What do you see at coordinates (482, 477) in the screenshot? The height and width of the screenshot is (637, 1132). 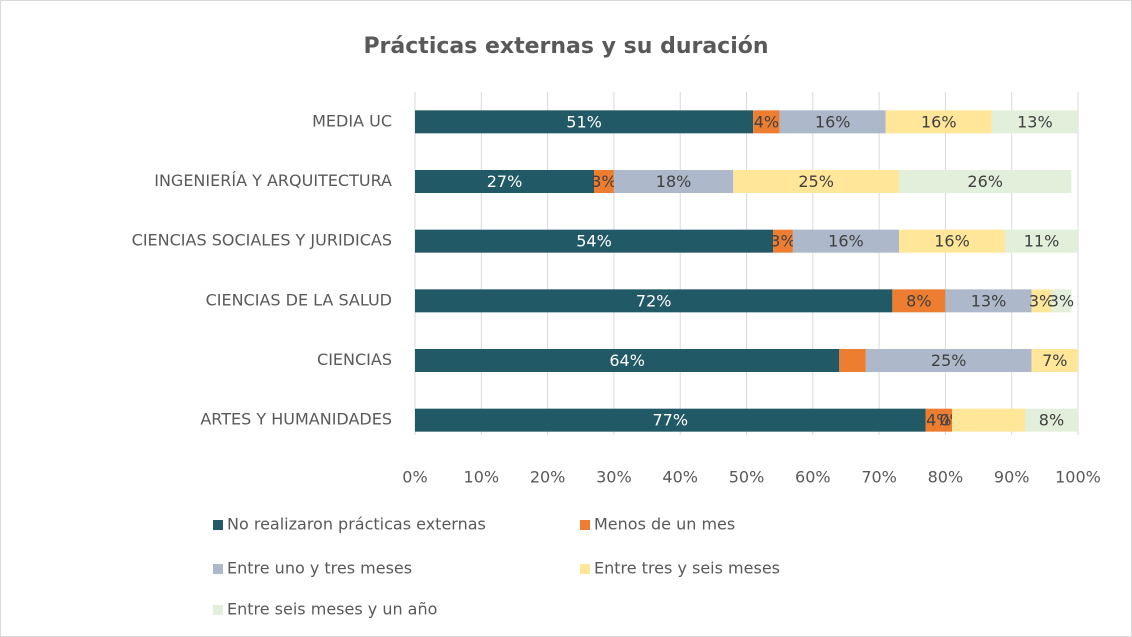 I see `x-tick-label: 10%` at bounding box center [482, 477].